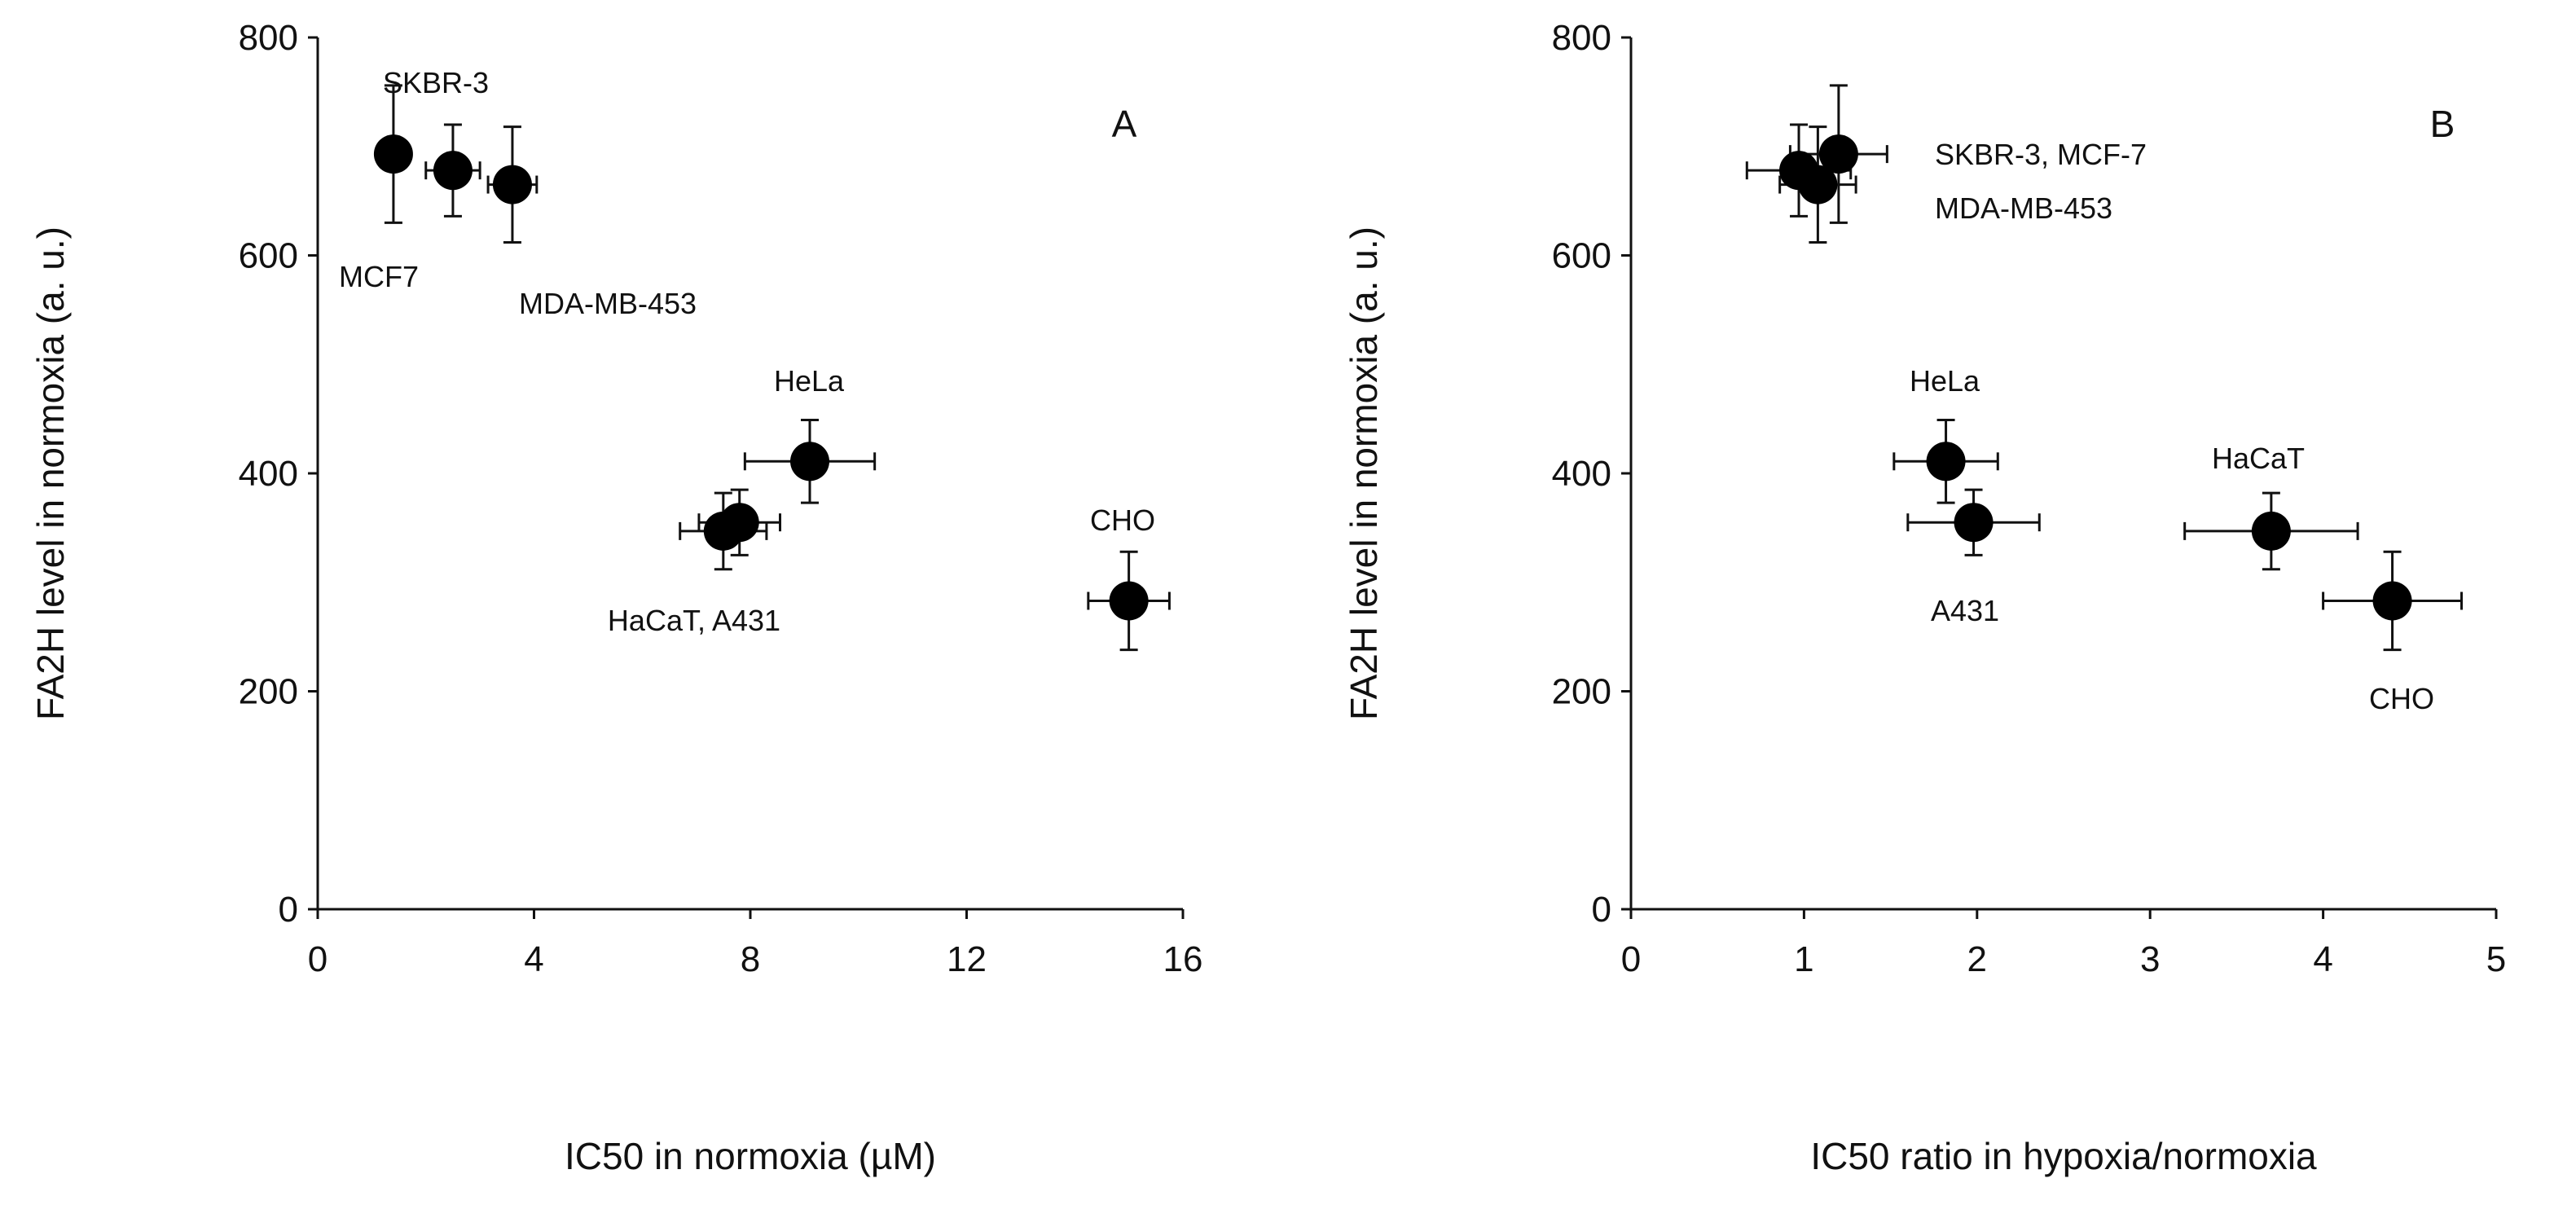  What do you see at coordinates (1974, 523) in the screenshot?
I see `panel-b-point-a431` at bounding box center [1974, 523].